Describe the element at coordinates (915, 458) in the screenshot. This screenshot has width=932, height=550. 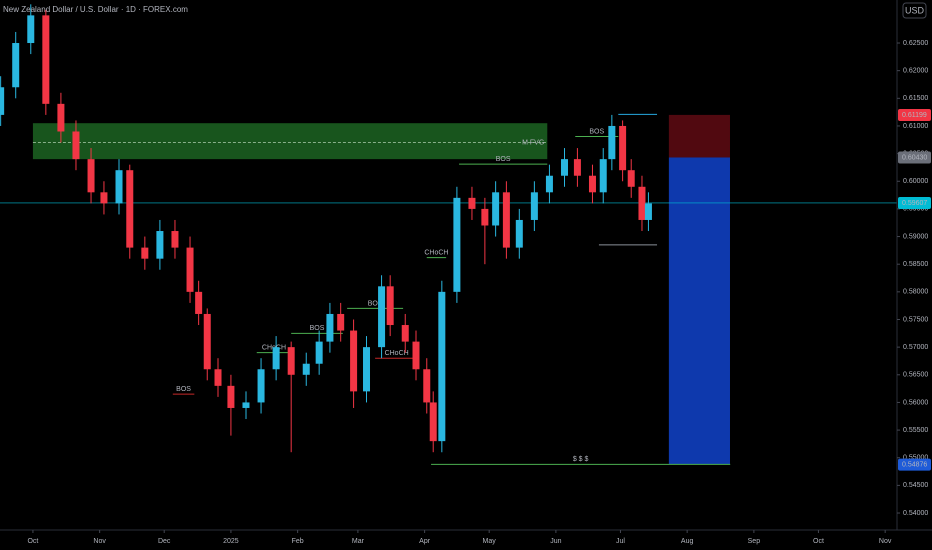
I see `y-tick-label: 0.55000` at that location.